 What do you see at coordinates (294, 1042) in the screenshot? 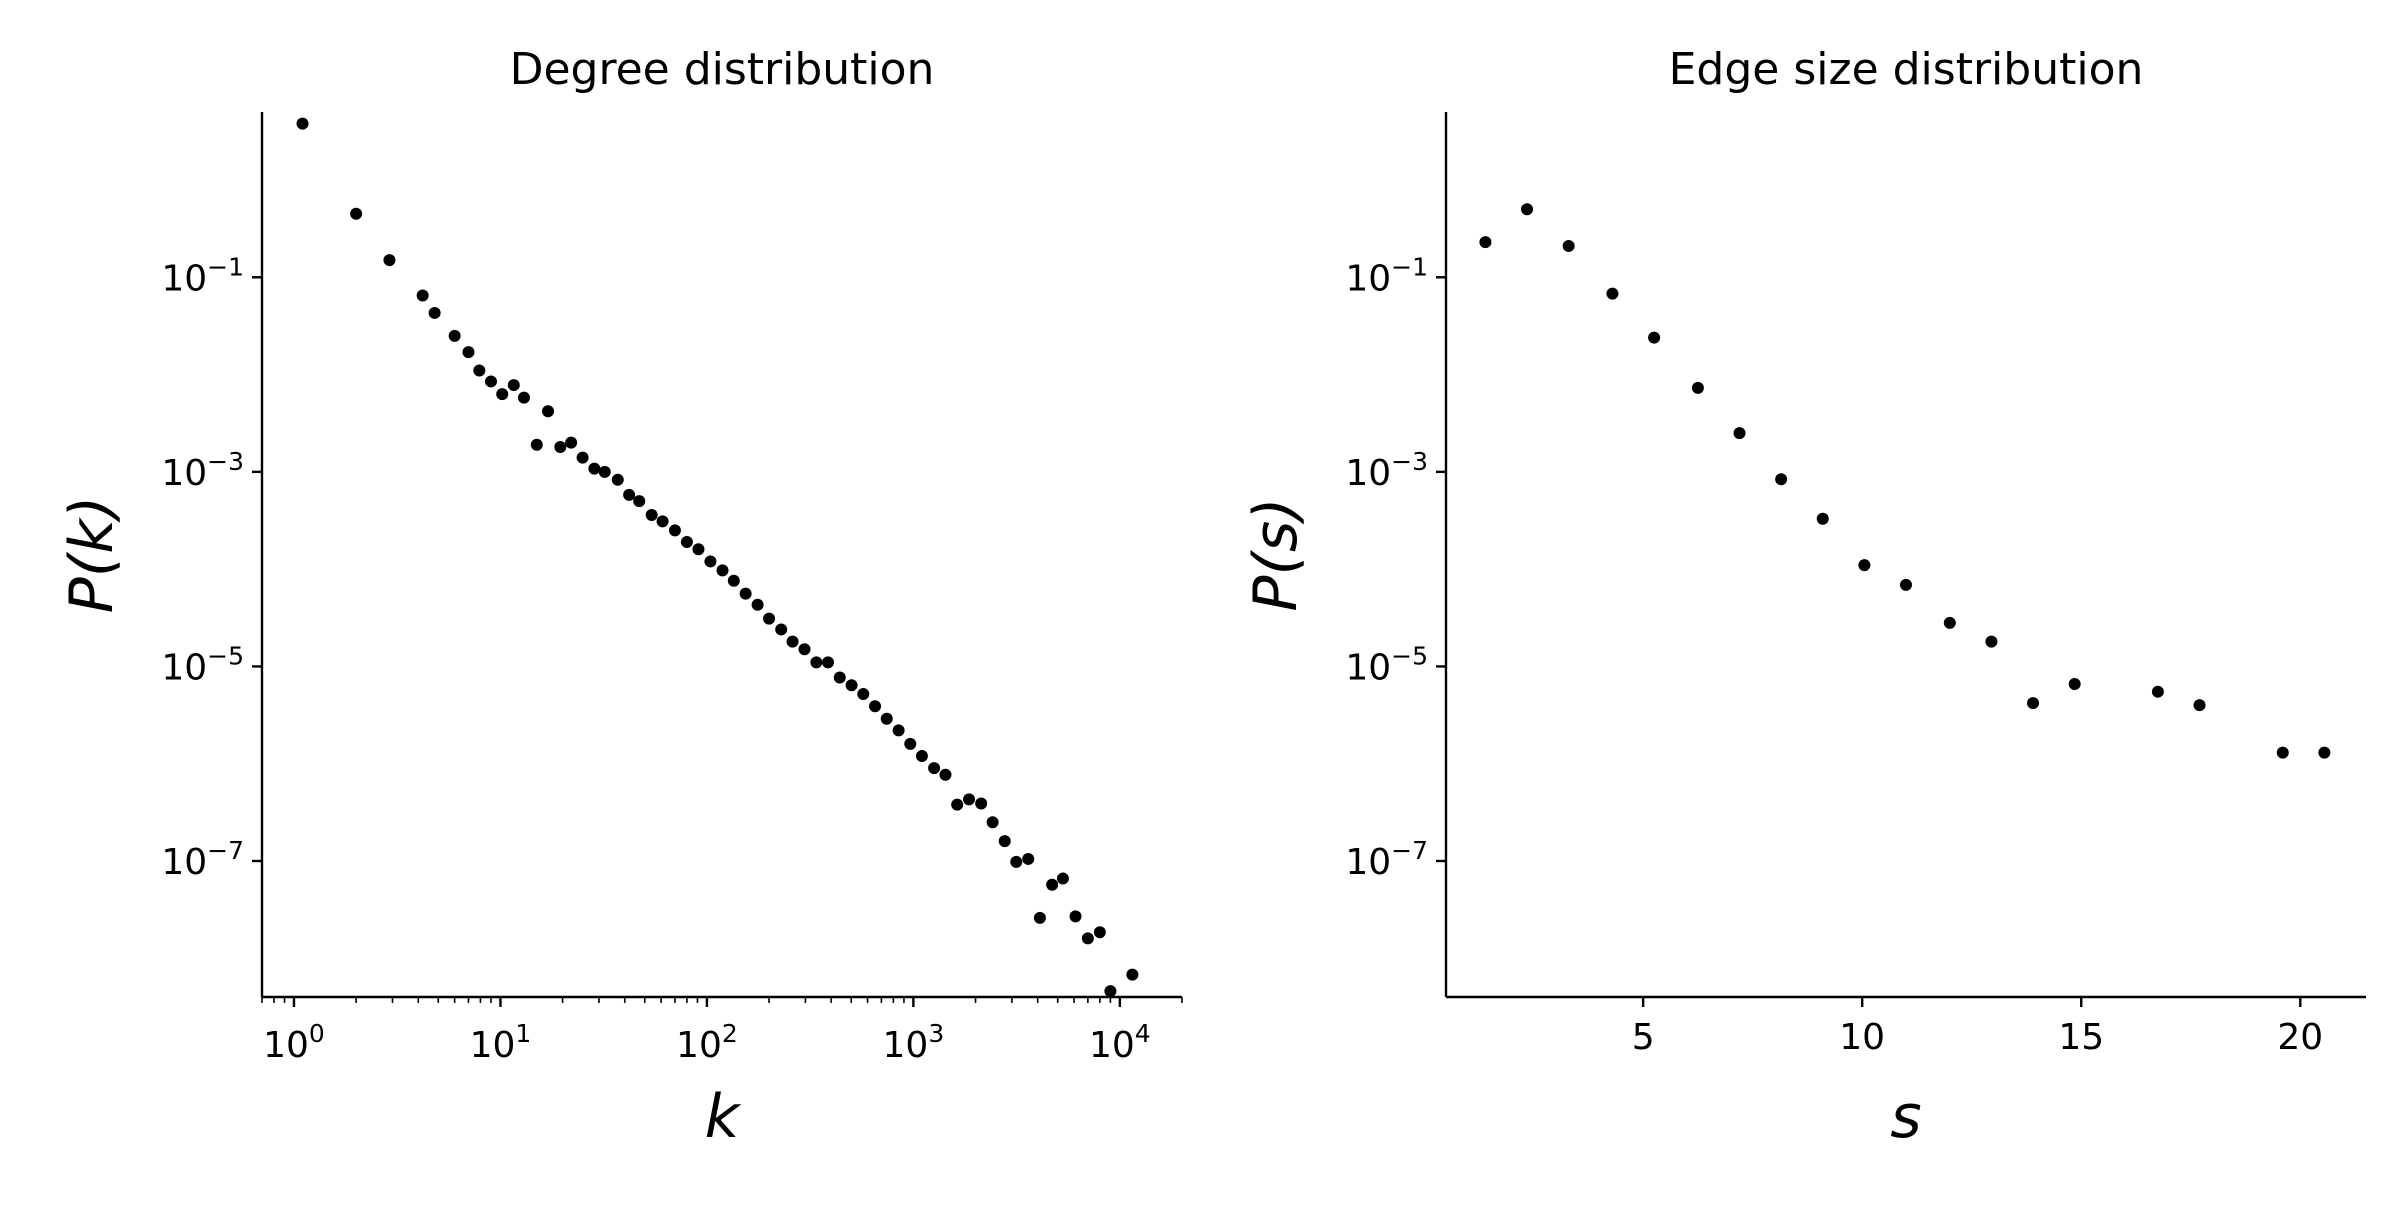
I see `x-tick-label: 10⁰` at bounding box center [294, 1042].